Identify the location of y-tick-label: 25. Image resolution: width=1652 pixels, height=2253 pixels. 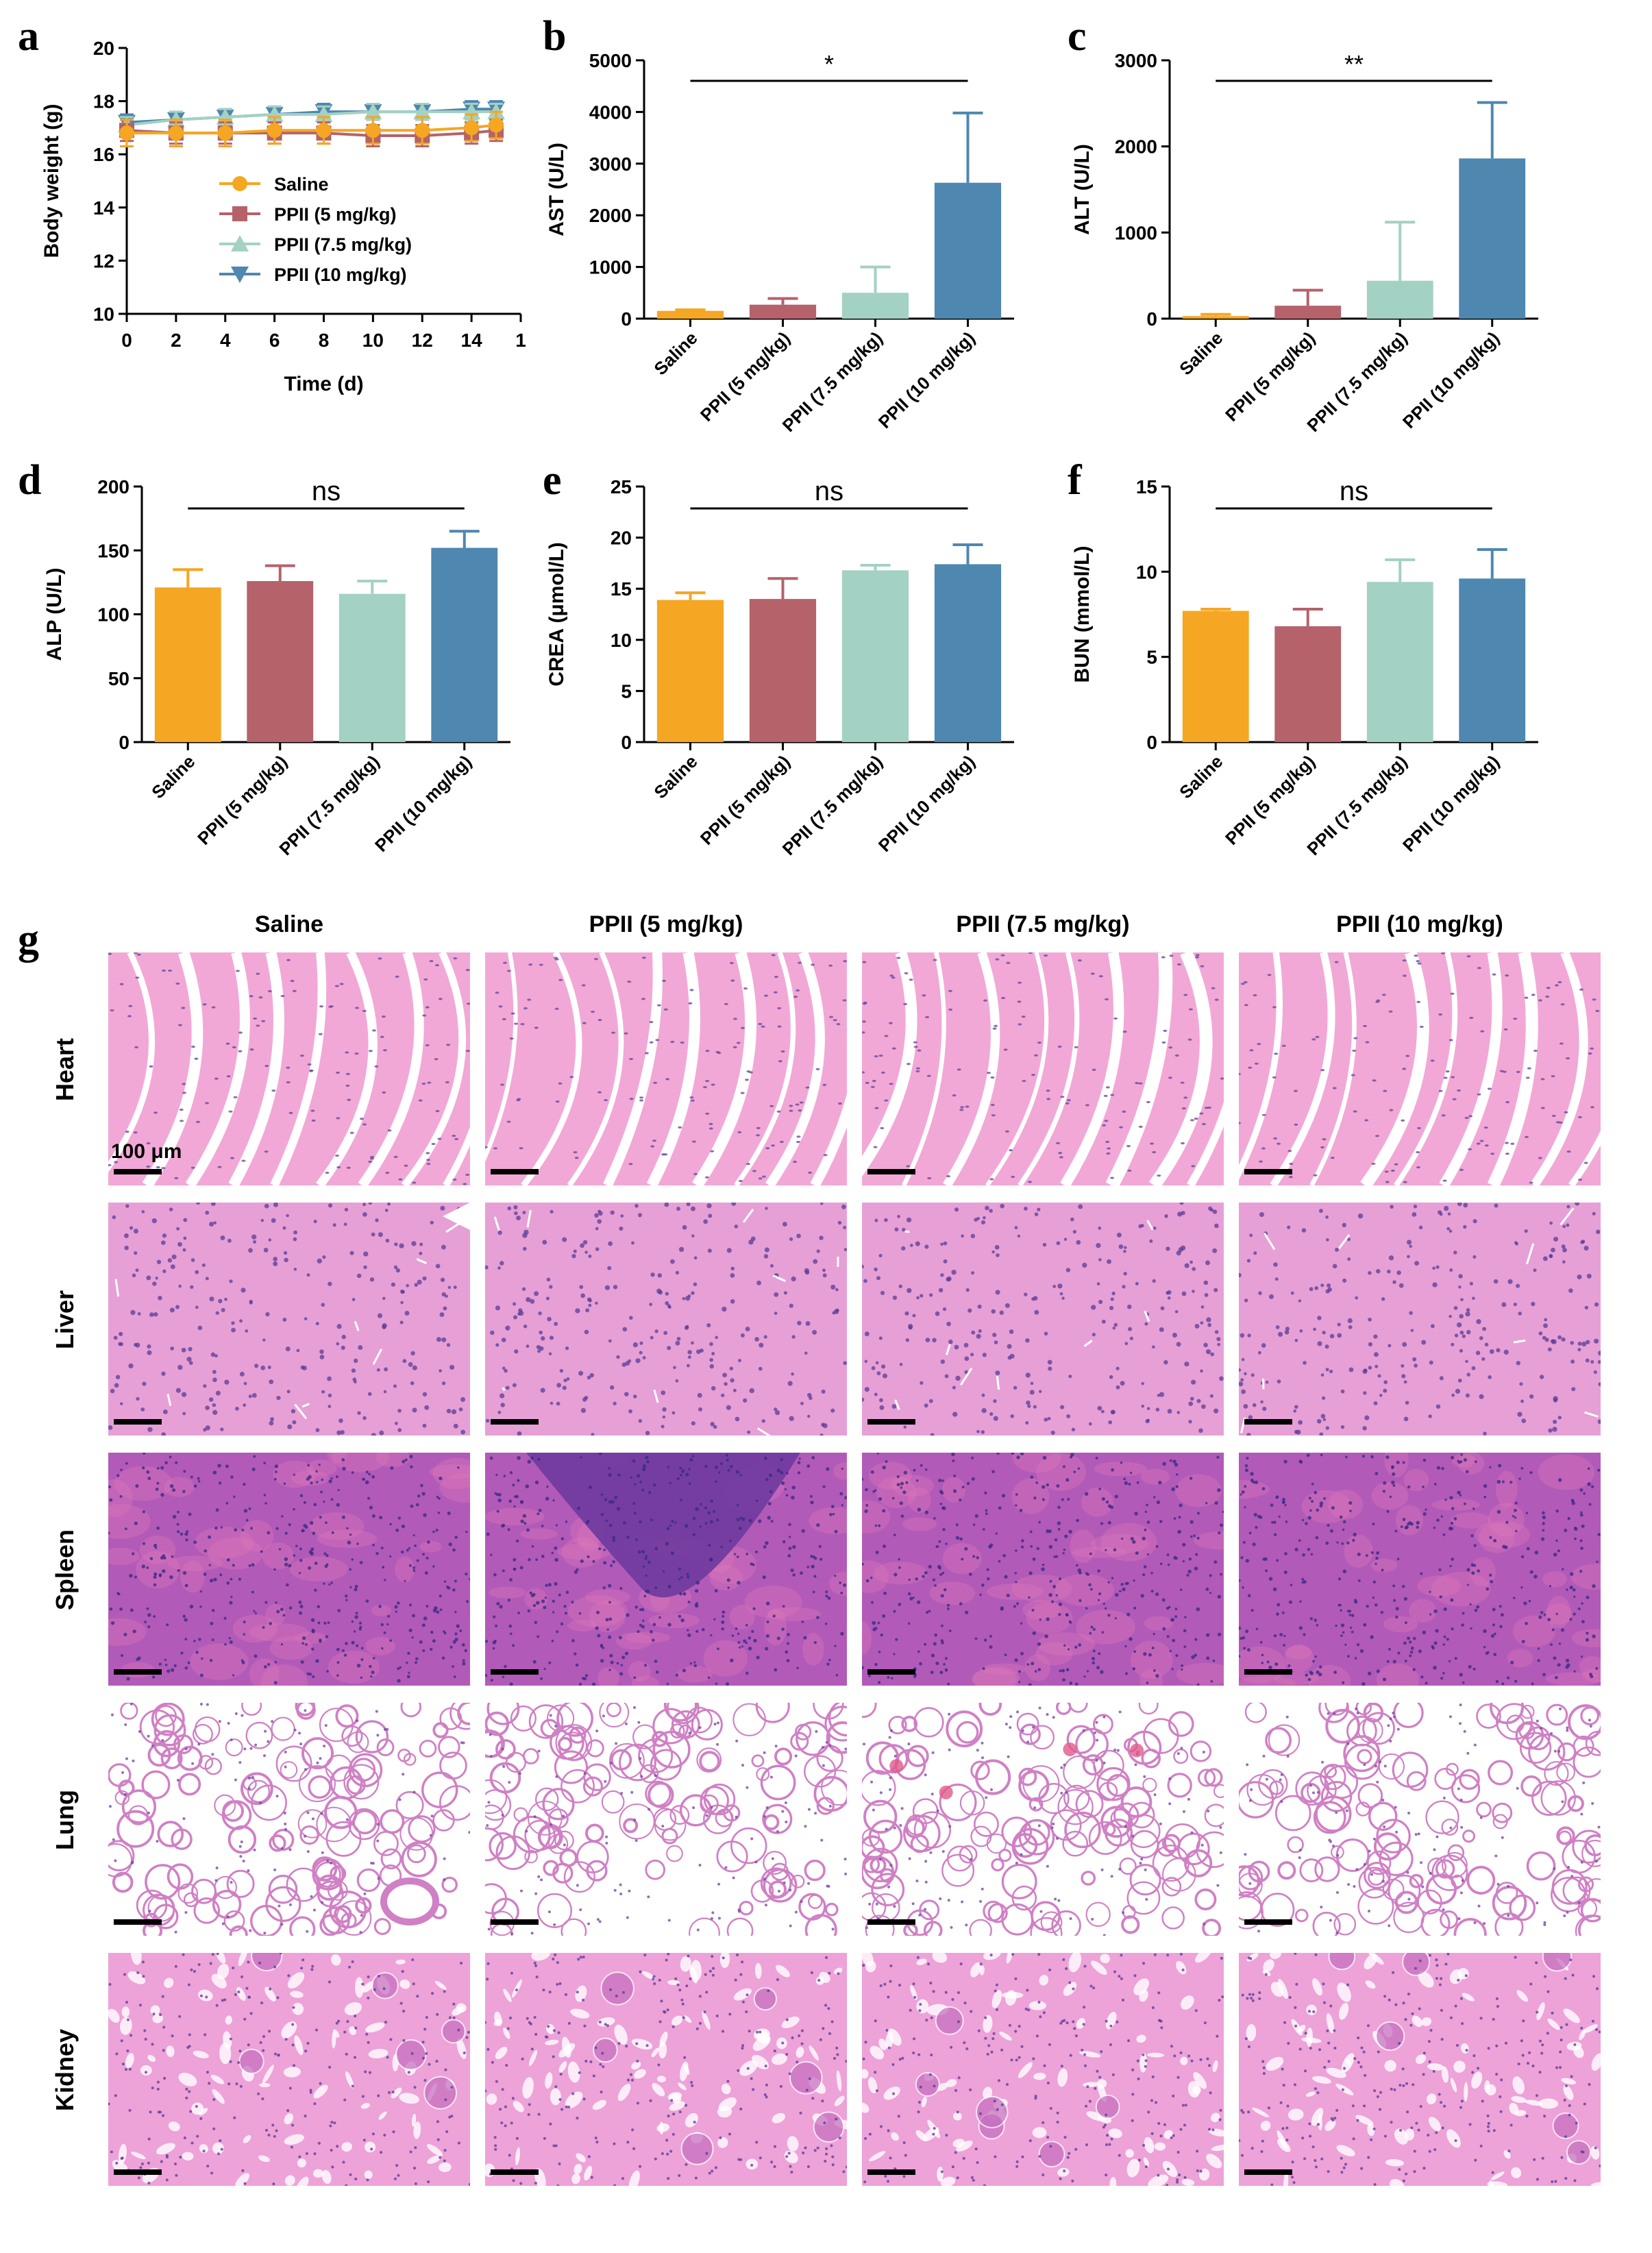
(621, 486).